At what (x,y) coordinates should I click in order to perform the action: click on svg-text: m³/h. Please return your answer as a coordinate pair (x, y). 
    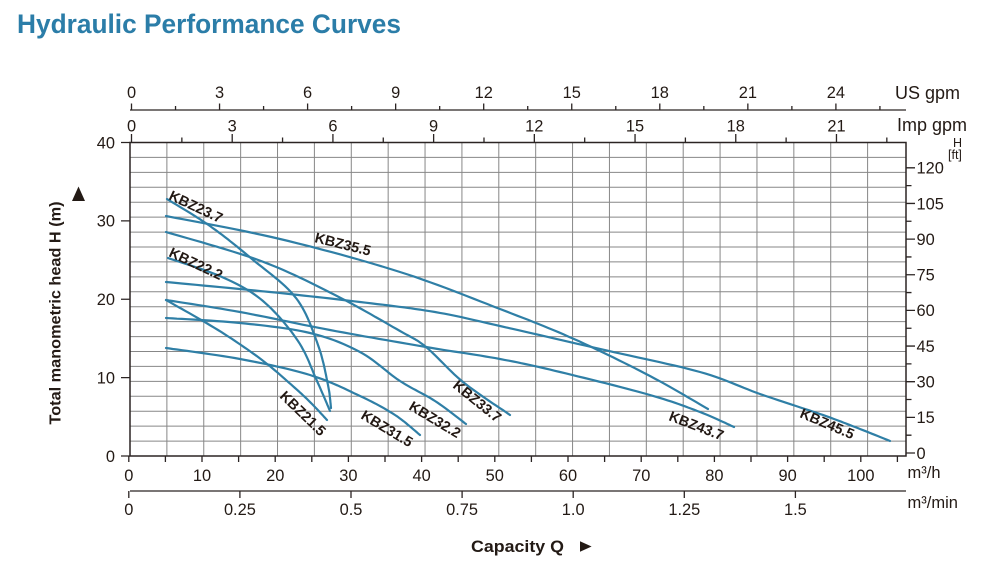
    Looking at the image, I should click on (924, 473).